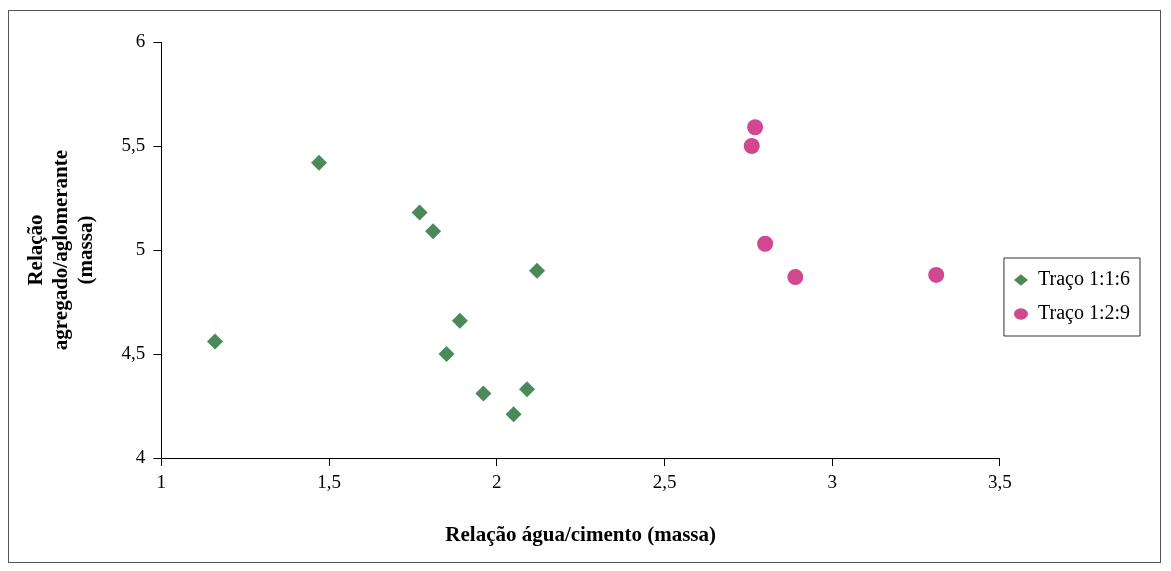 This screenshot has width=1171, height=571. I want to click on x-tick-label: 3, so click(832, 482).